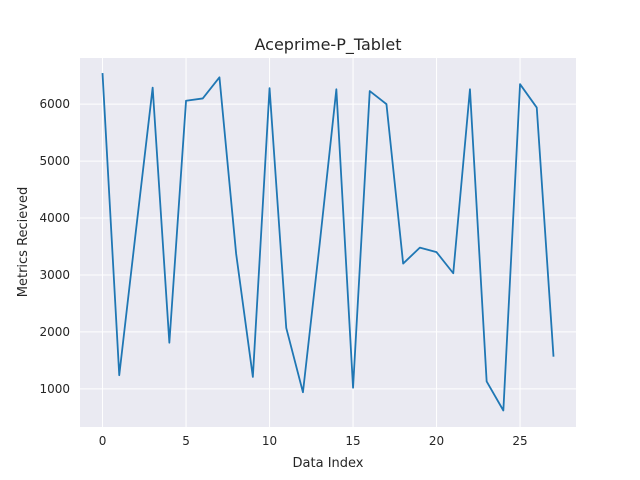 The width and height of the screenshot is (640, 480). I want to click on x-tick-labels: 0 5 10 15 20 25, so click(313, 441).